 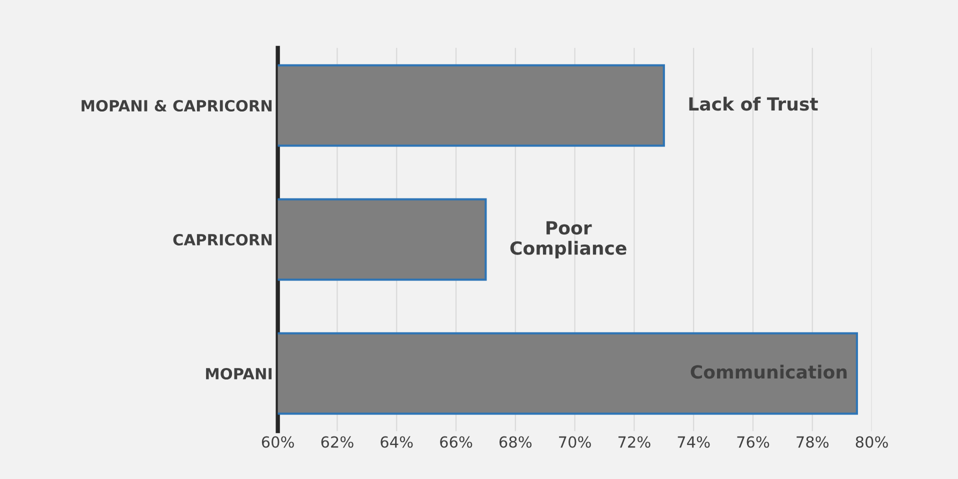 What do you see at coordinates (812, 442) in the screenshot?
I see `x-tick-label: 78%` at bounding box center [812, 442].